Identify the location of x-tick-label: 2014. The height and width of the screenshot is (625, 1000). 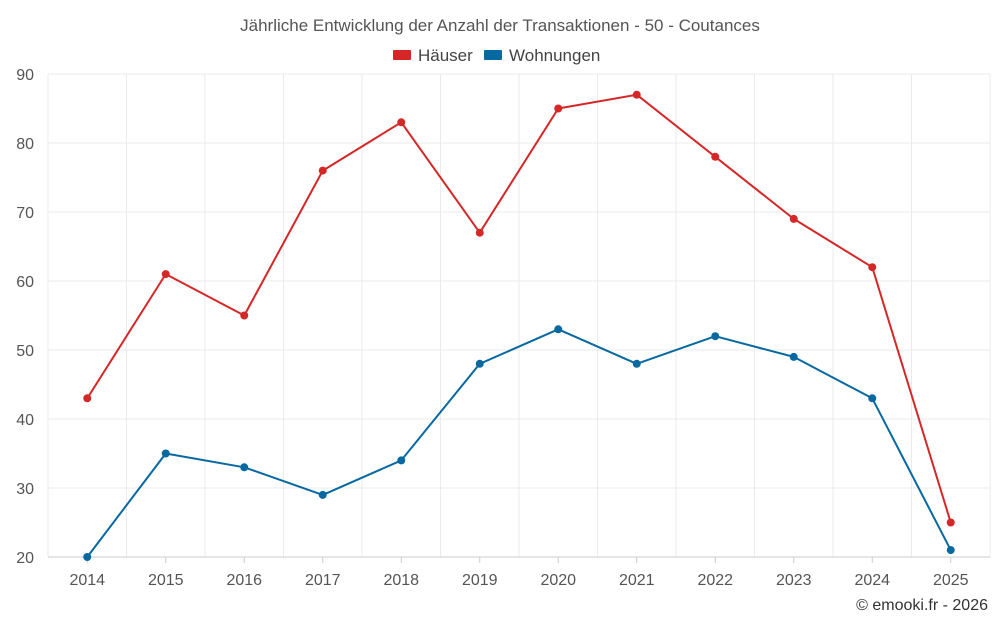
(87, 580).